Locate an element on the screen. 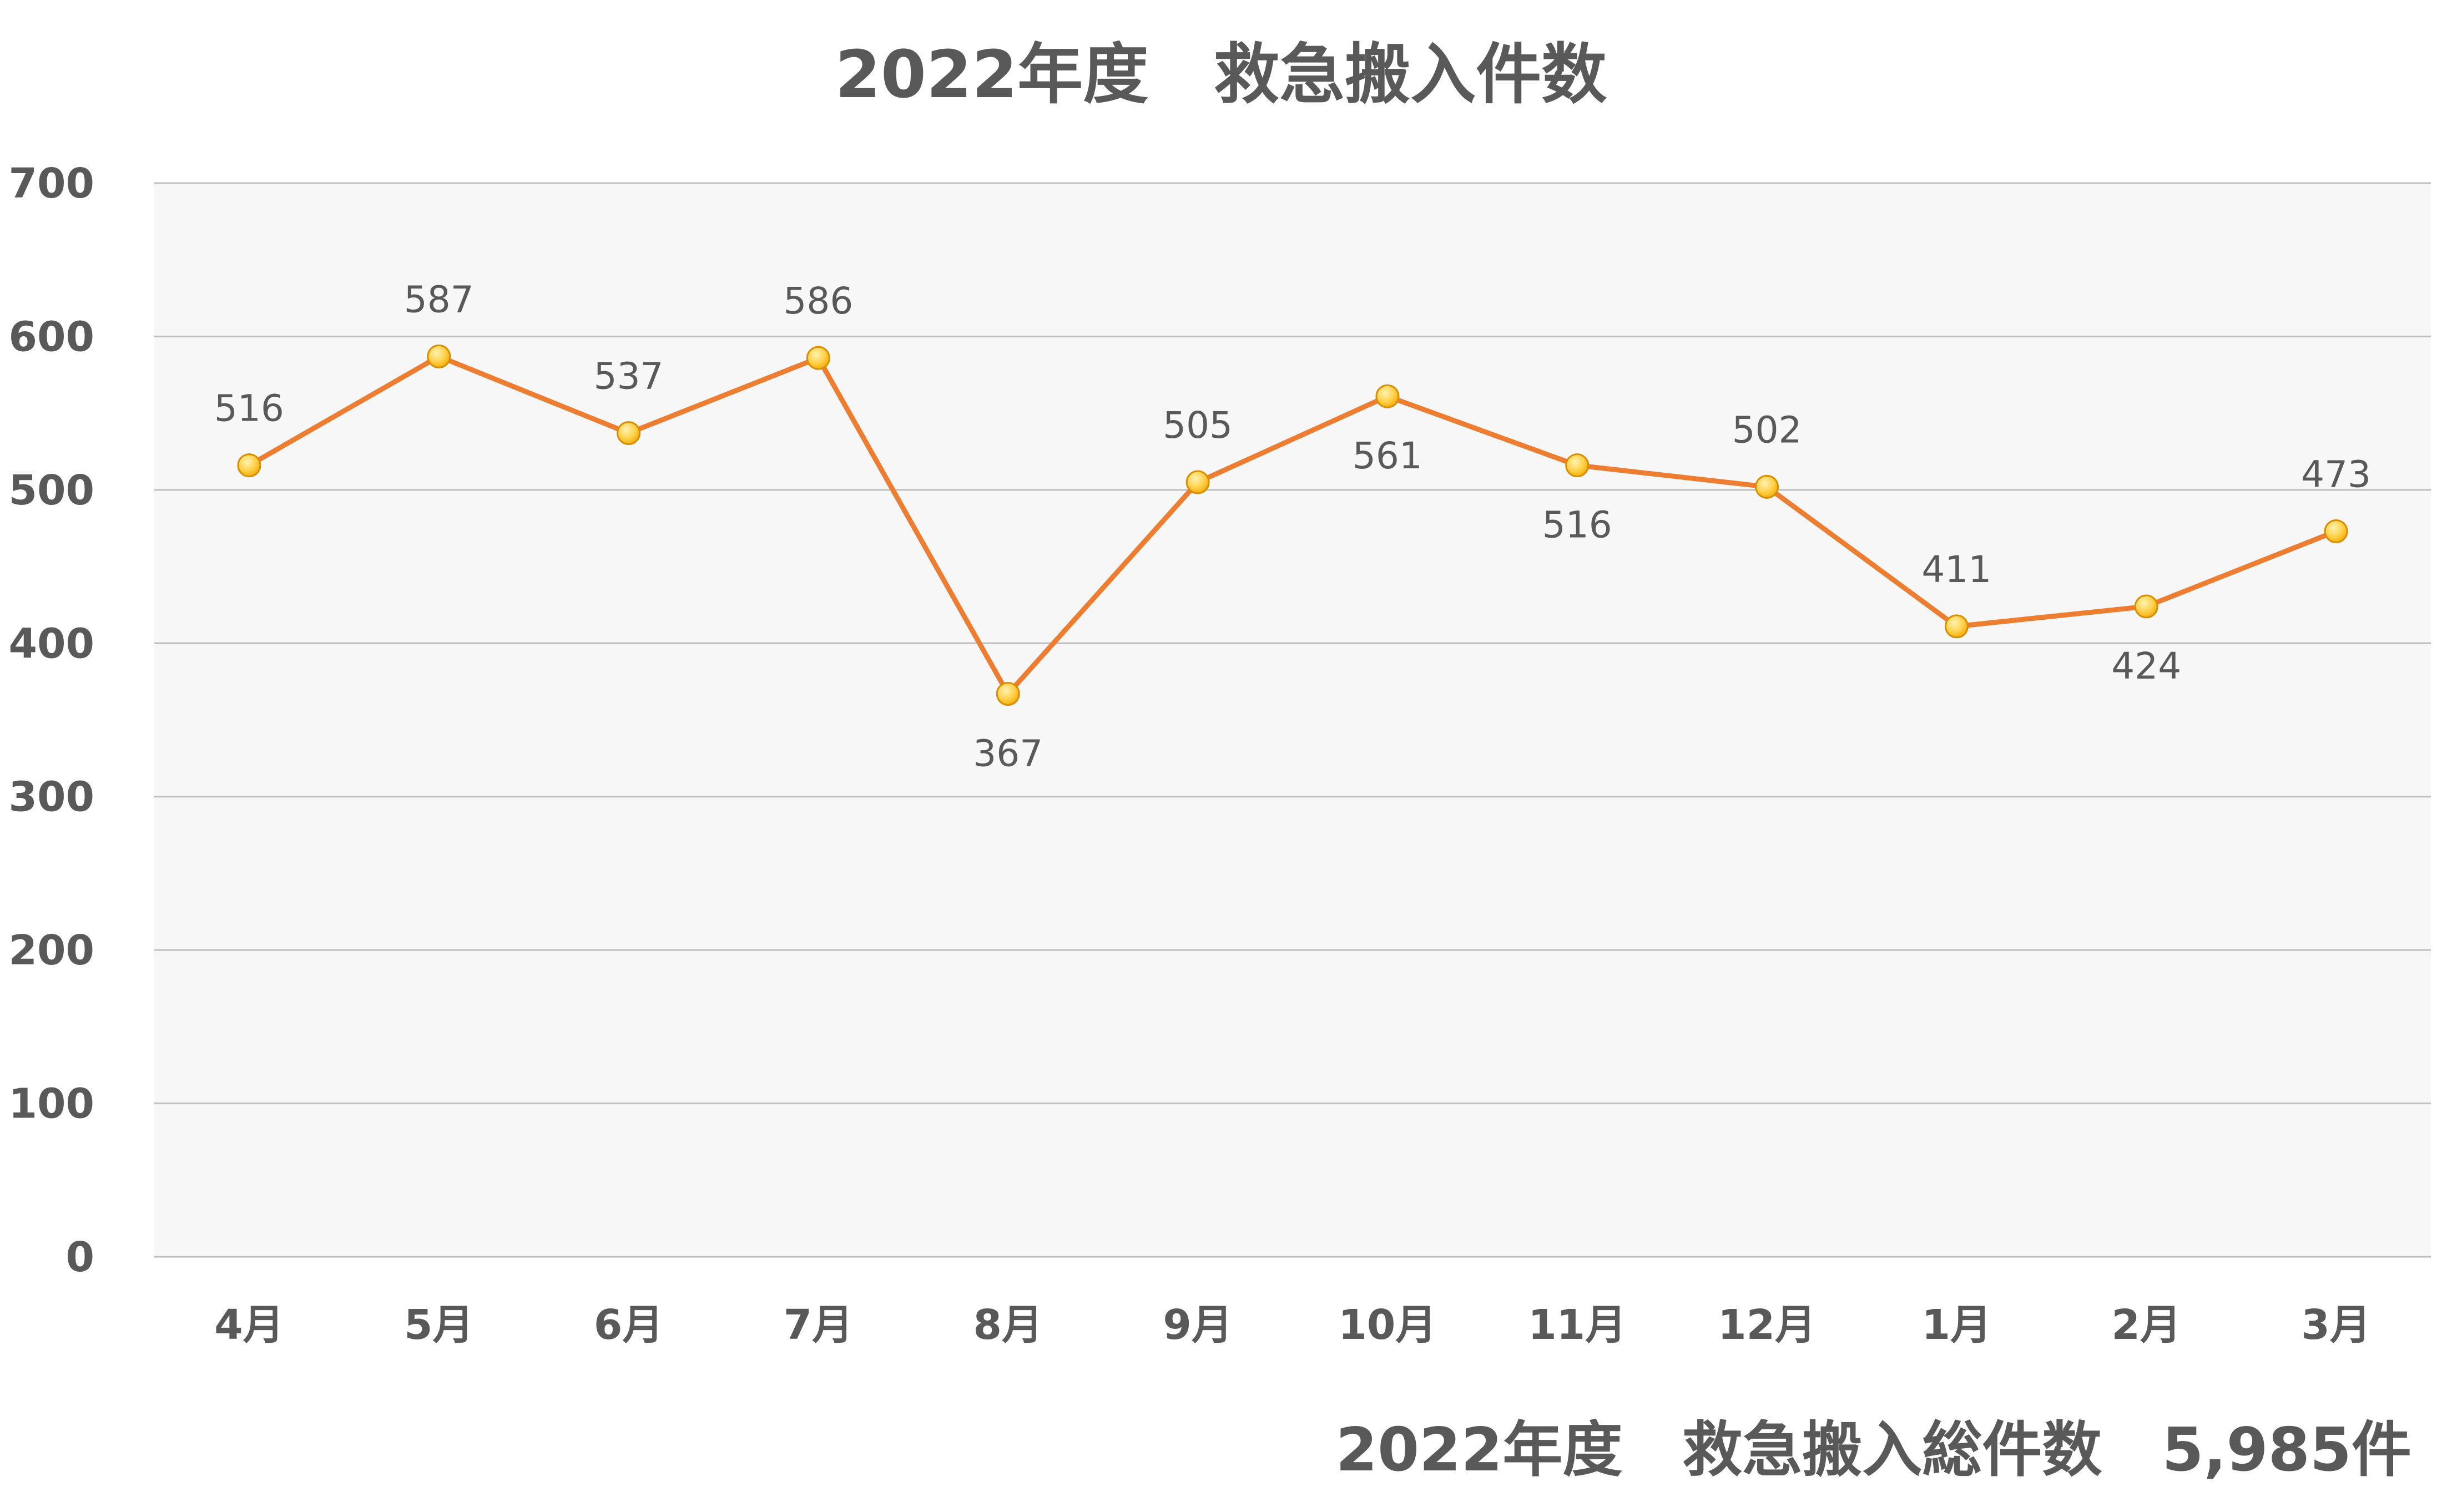 Image resolution: width=2442 pixels, height=1512 pixels. x-tick-label: 11月 is located at coordinates (1577, 1325).